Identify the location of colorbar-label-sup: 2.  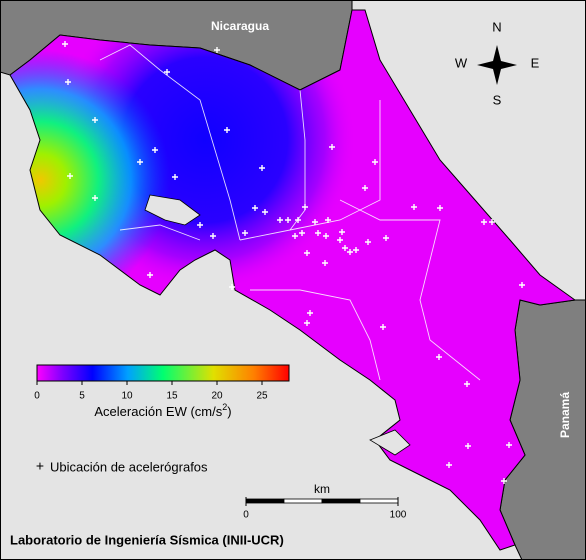
(224, 407).